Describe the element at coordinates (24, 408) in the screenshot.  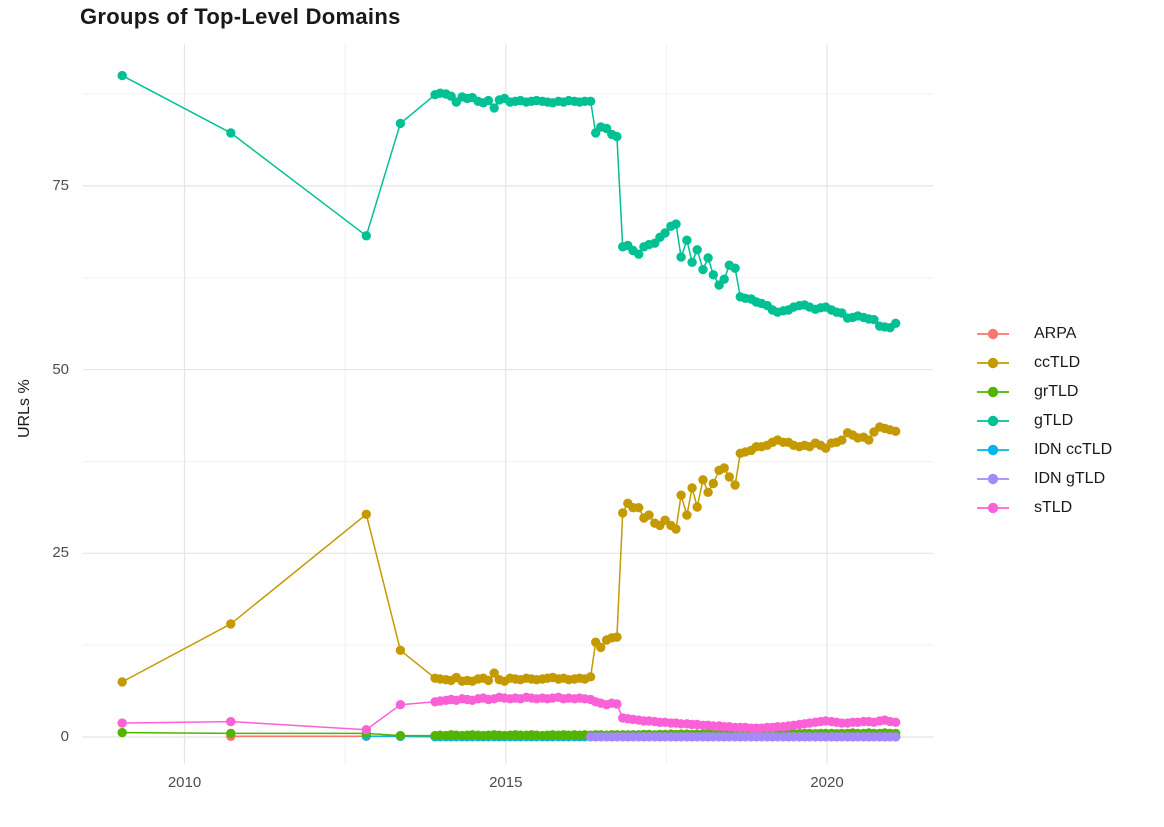
I see `y-axis-title: URLs %` at that location.